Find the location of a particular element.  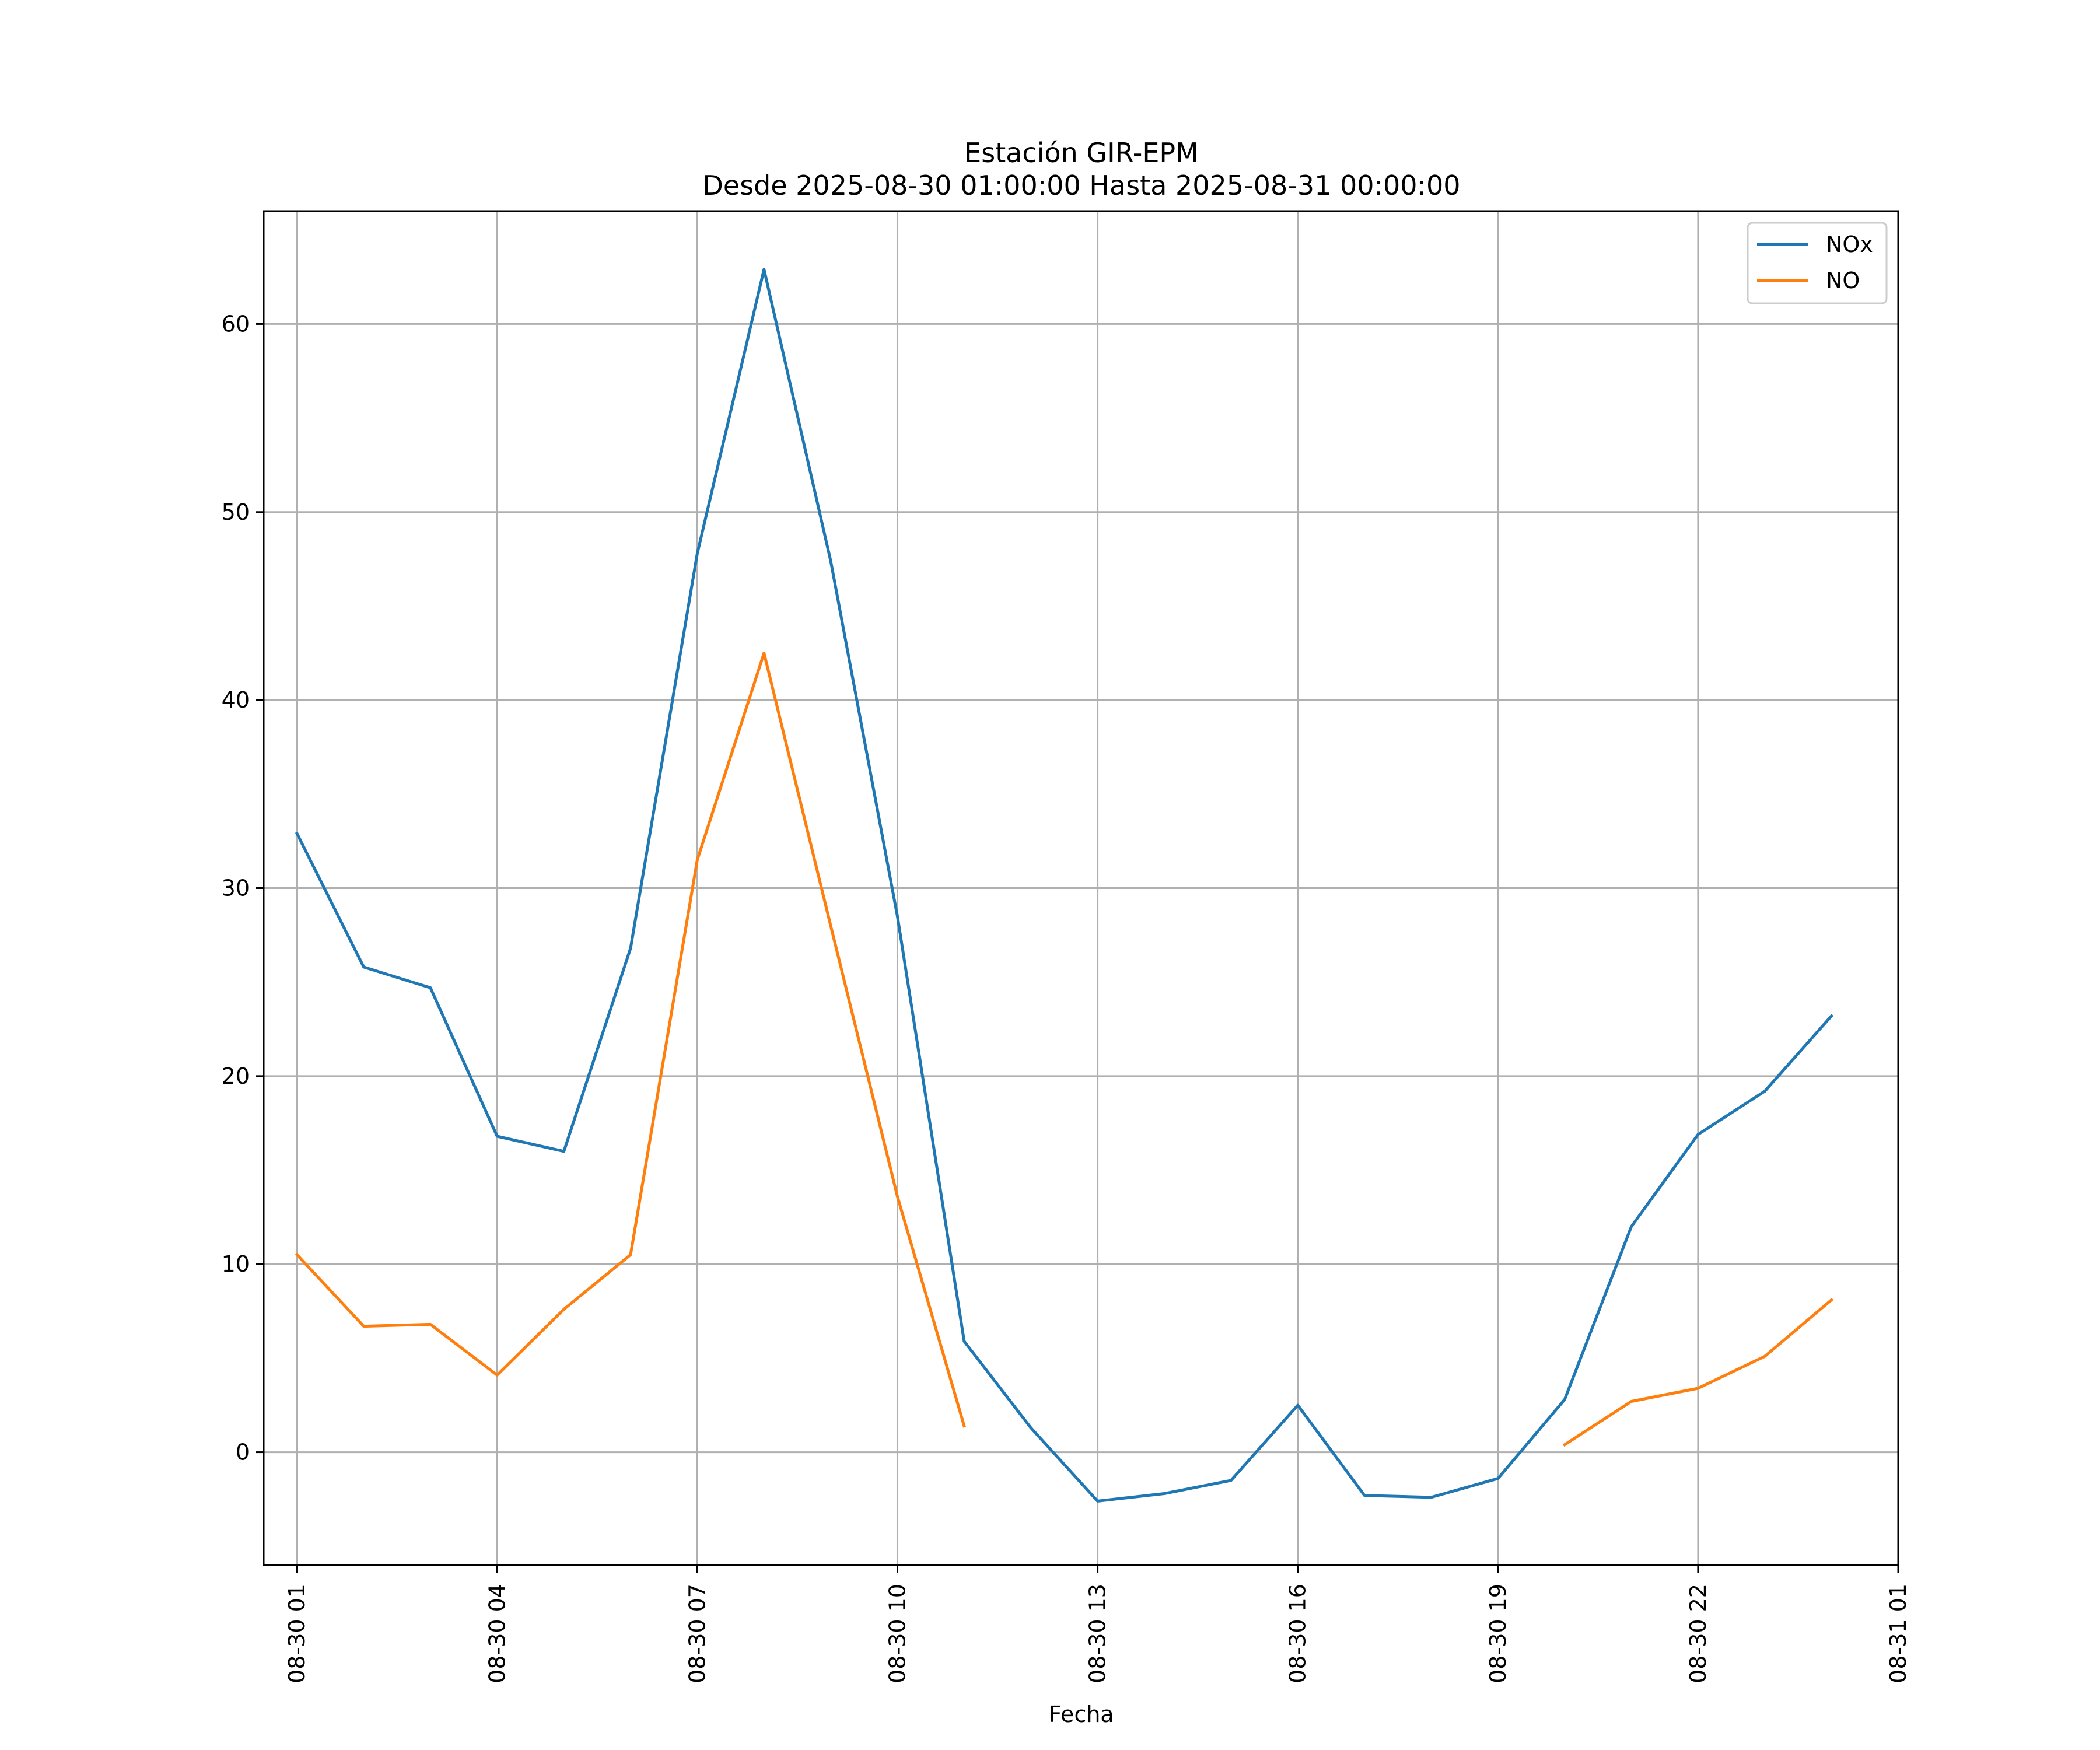

legend: NOx NO is located at coordinates (1817, 263).